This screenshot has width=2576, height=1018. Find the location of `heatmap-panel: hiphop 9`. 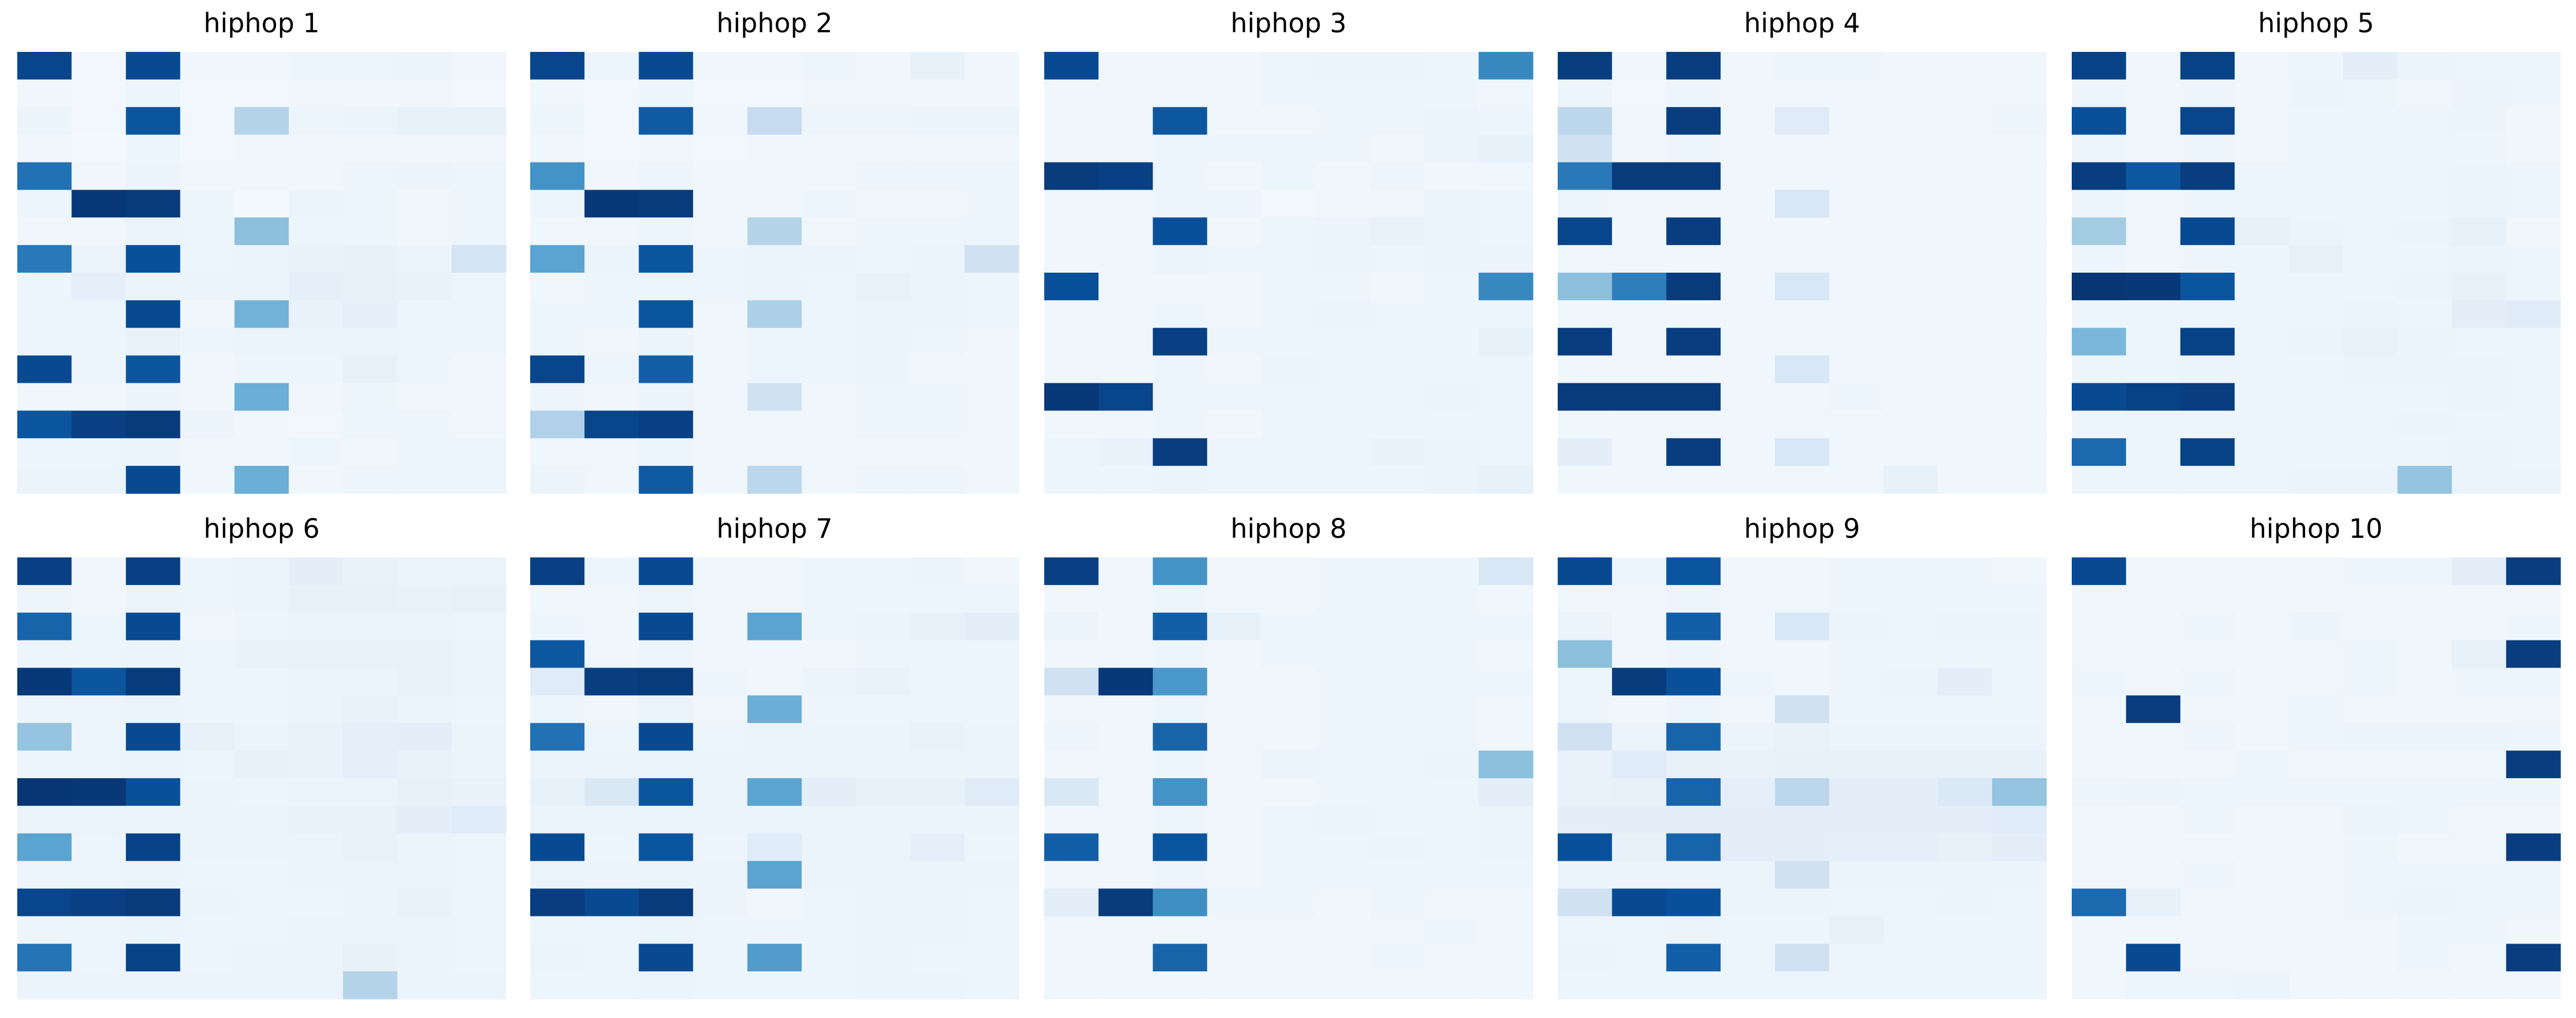

heatmap-panel: hiphop 9 is located at coordinates (1802, 756).